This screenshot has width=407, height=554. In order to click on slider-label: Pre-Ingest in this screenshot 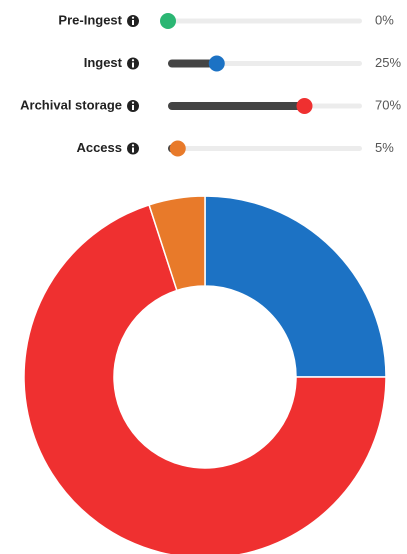, I will do `click(90, 19)`.